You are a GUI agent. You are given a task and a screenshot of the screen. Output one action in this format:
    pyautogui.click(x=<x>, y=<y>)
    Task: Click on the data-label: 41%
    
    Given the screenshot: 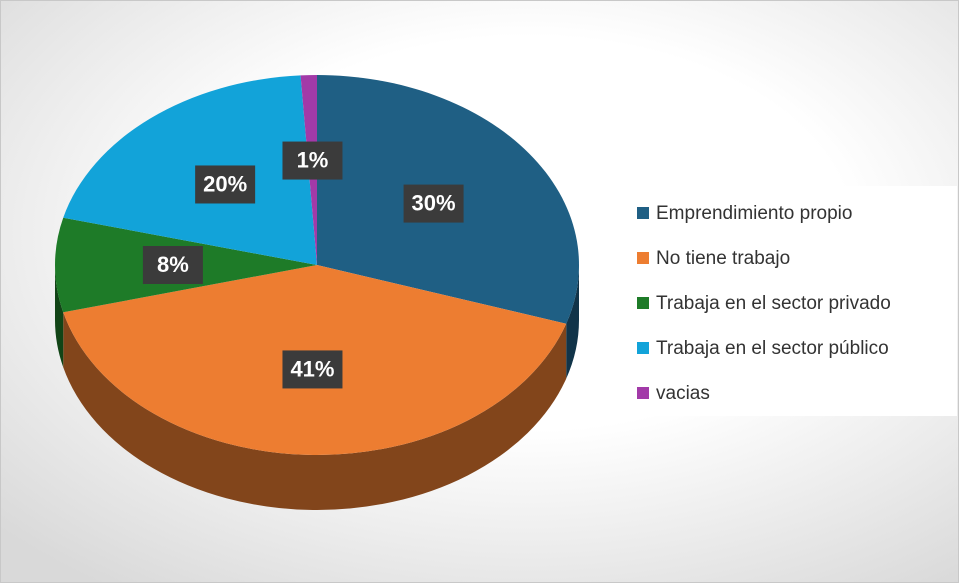 What is the action you would take?
    pyautogui.click(x=312, y=368)
    